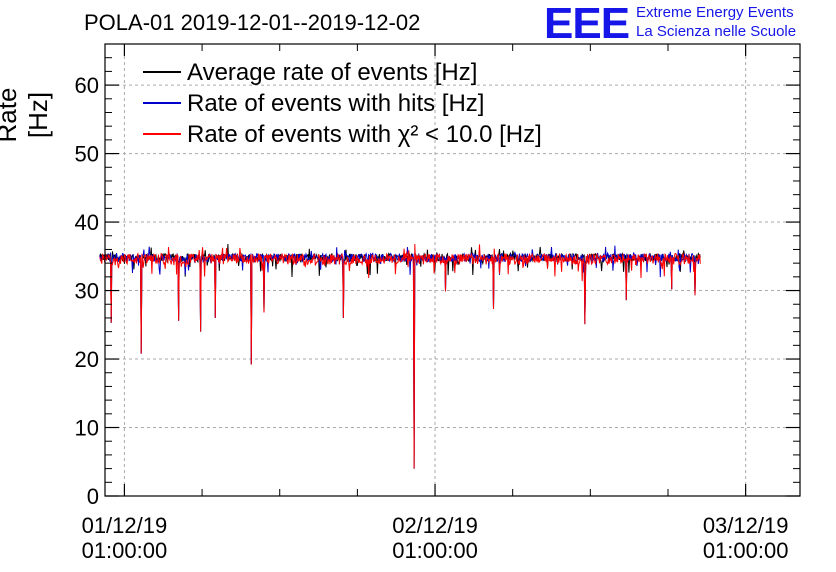 The height and width of the screenshot is (572, 836). I want to click on y-tick-label: 0, so click(93, 496).